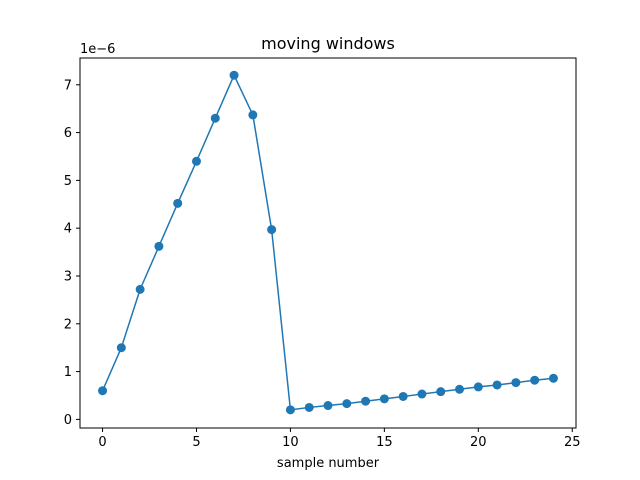  I want to click on x-tick-label: 0, so click(102, 442).